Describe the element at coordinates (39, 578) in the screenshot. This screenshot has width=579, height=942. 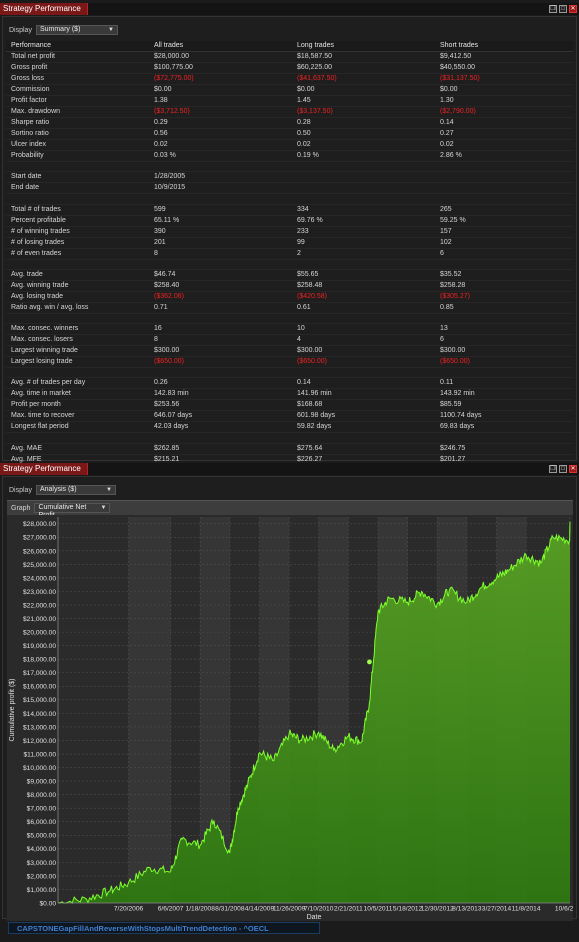
I see `y-tick-label: $24,000.00` at that location.